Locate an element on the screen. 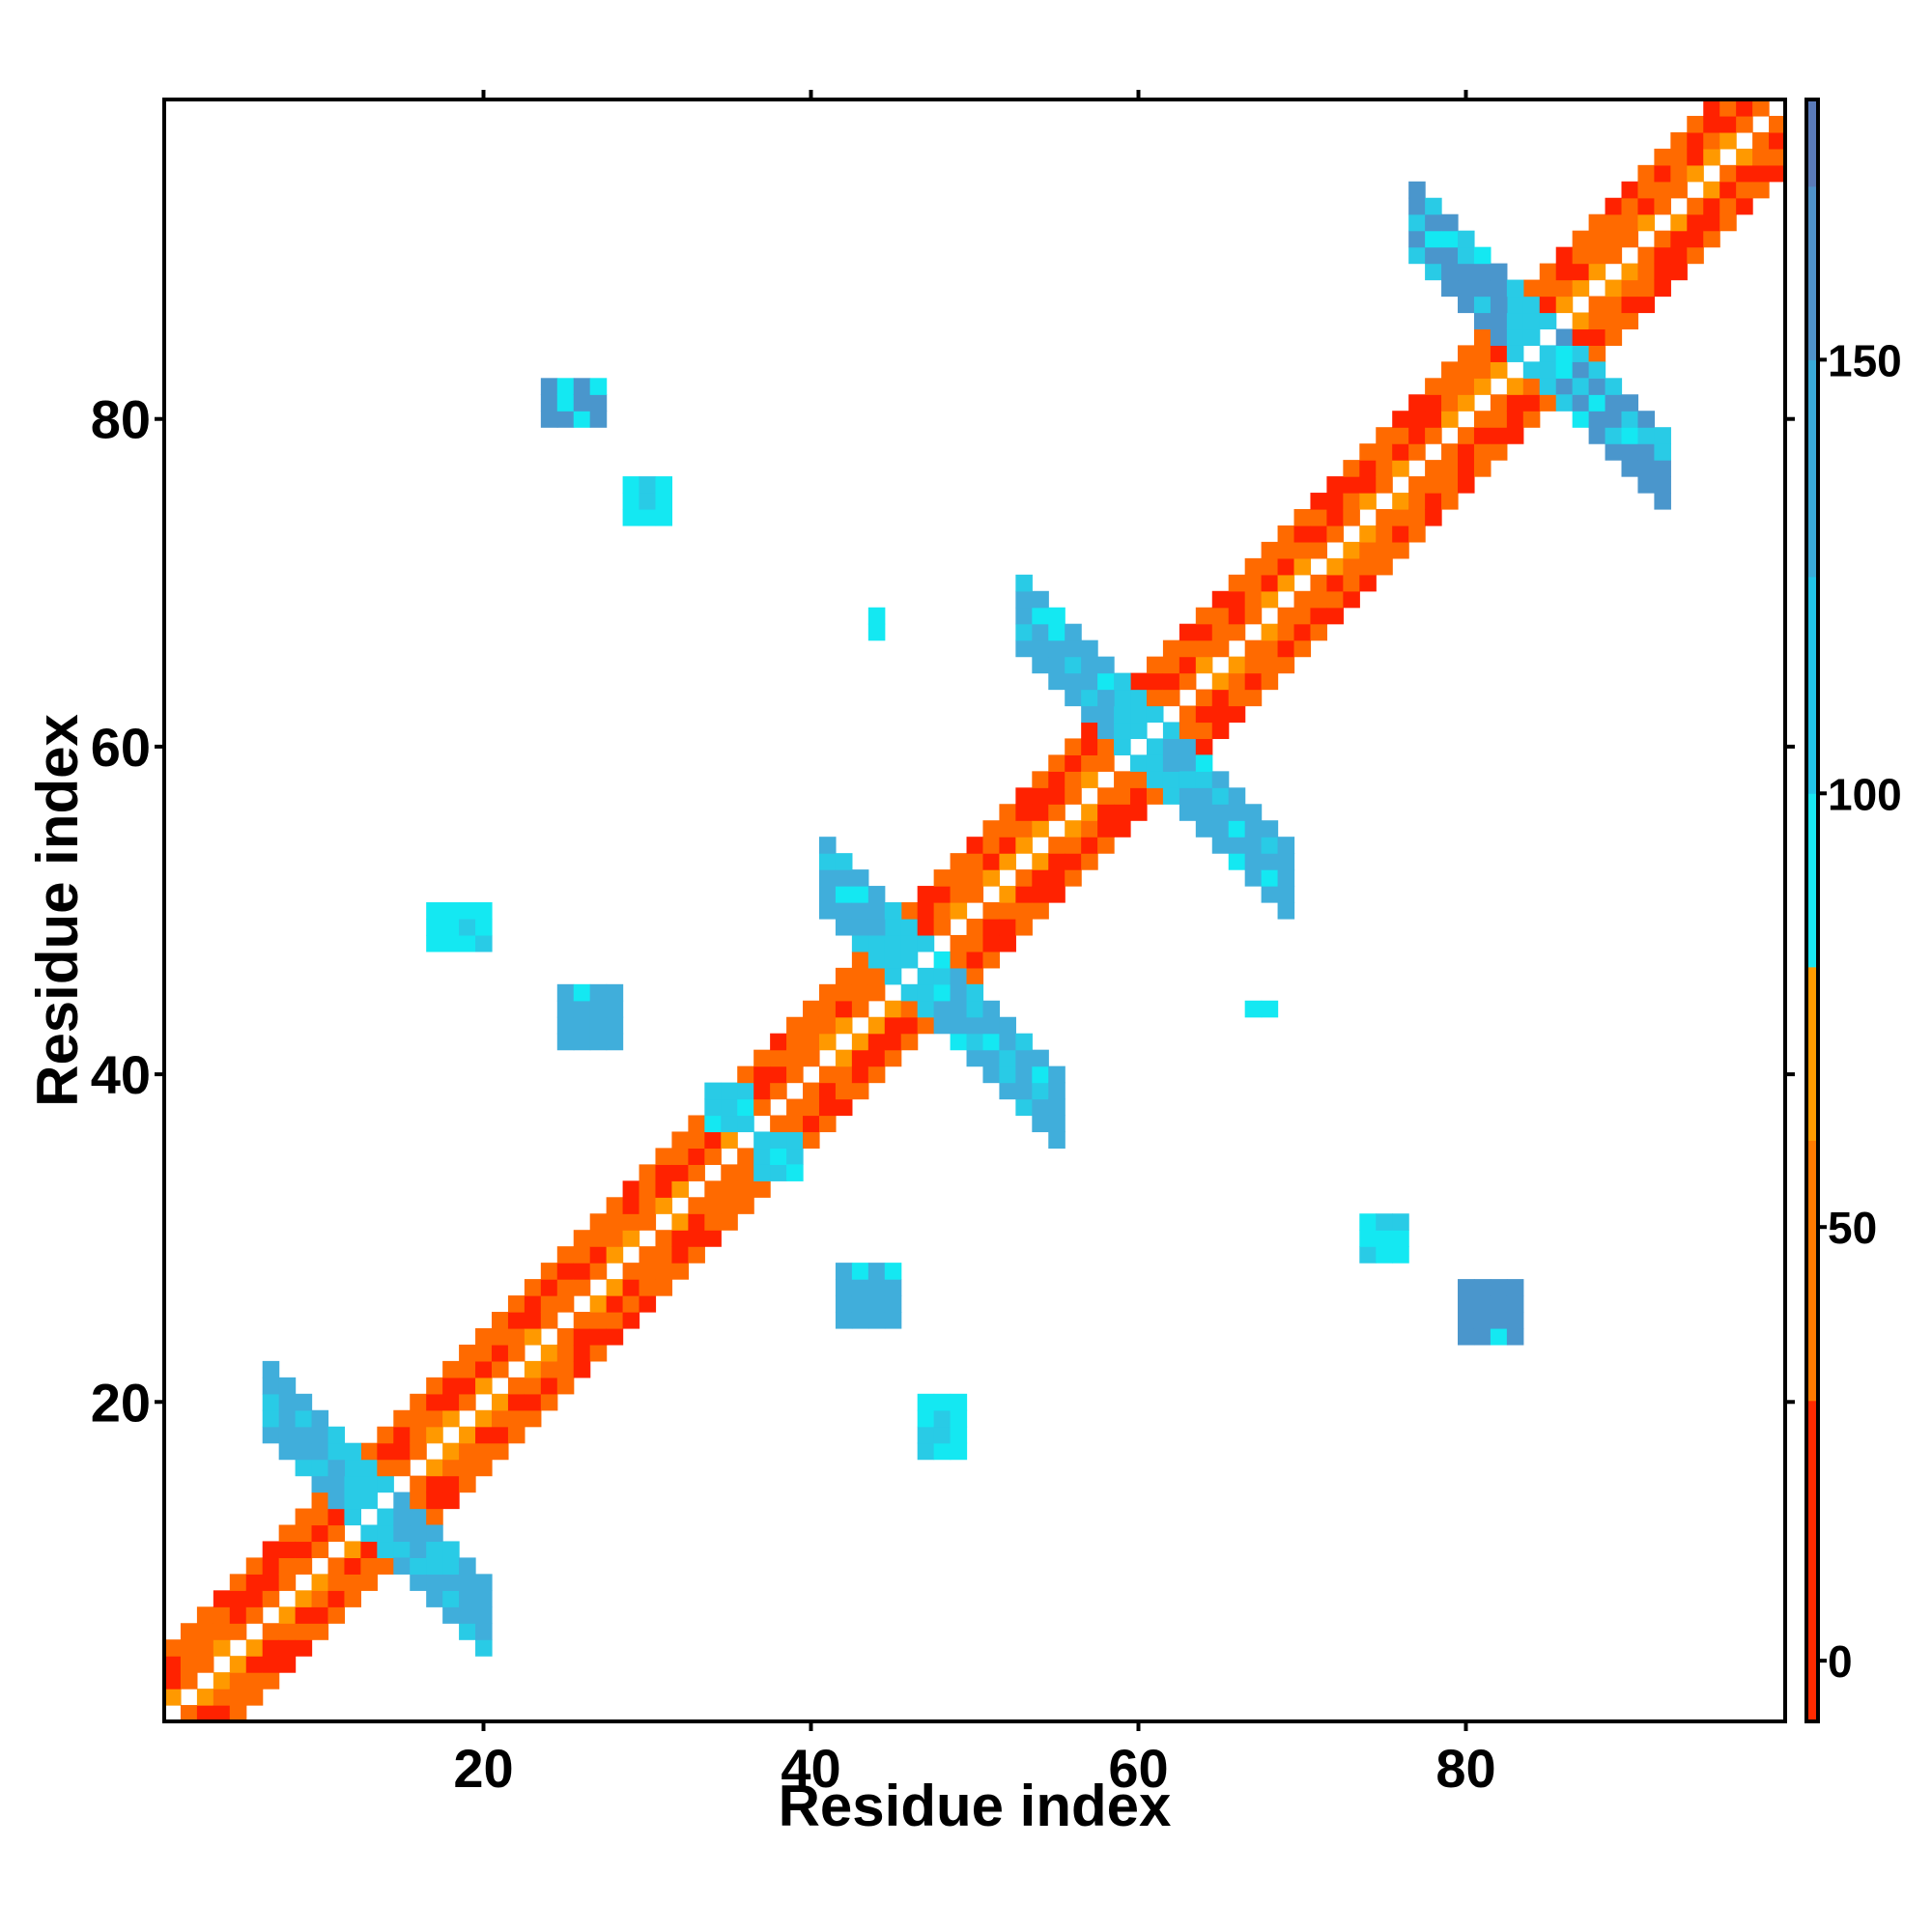 This screenshot has width=1932, height=1932. colorbar-segment is located at coordinates (1812, 1561).